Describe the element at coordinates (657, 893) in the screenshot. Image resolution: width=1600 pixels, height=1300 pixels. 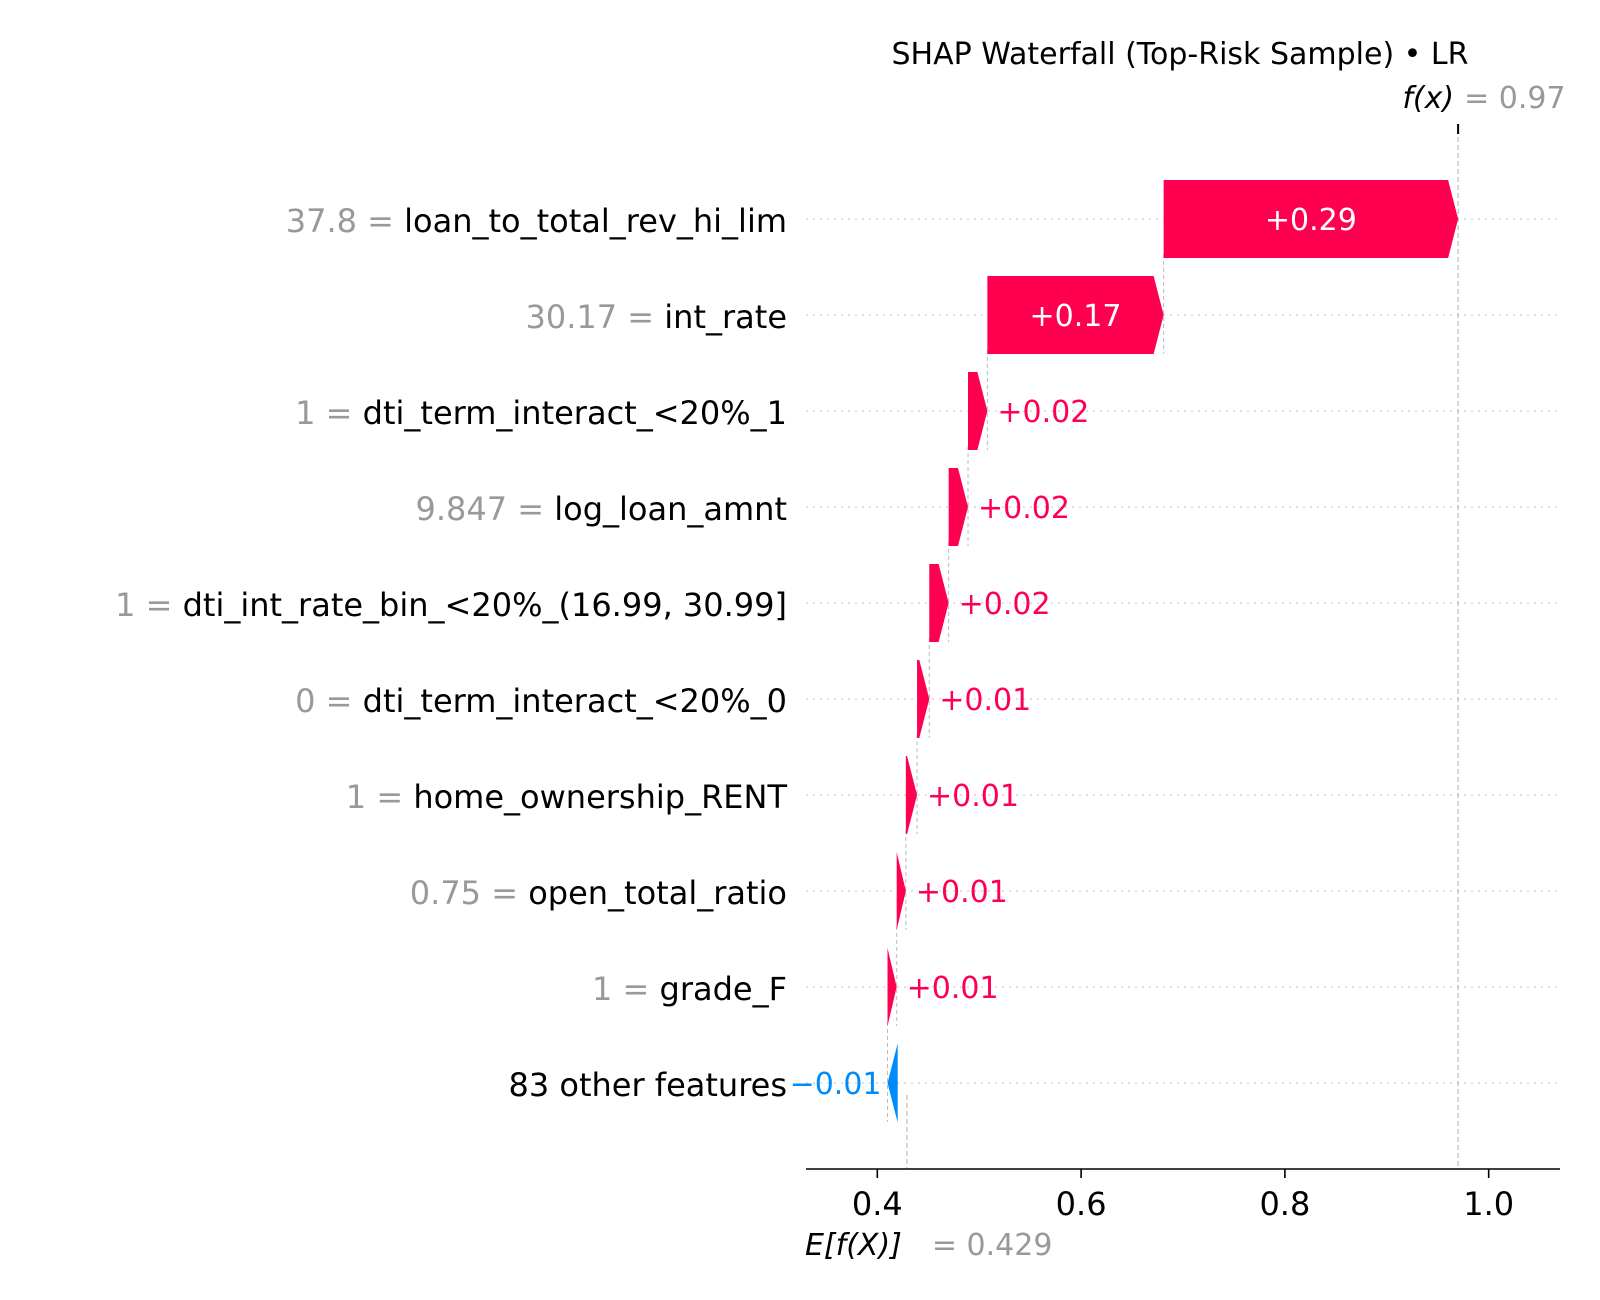
I see `feature-name: open_total_ratio` at that location.